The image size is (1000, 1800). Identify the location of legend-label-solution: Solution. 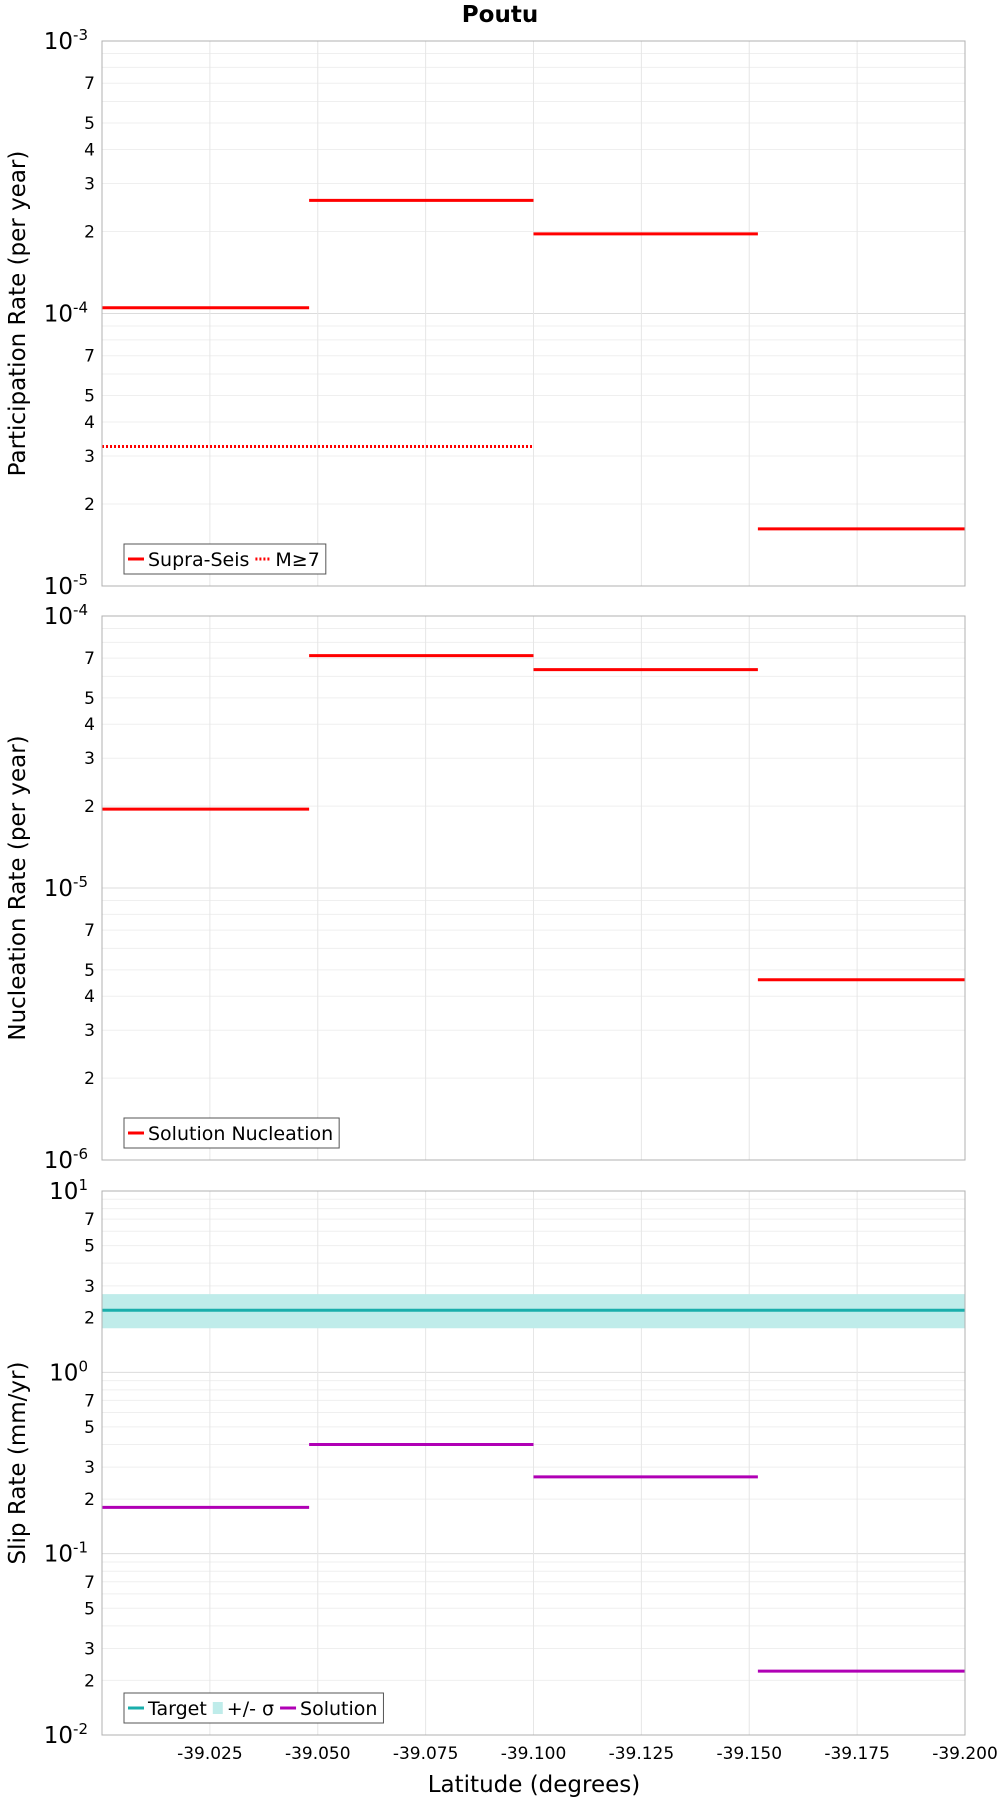
(338, 1709).